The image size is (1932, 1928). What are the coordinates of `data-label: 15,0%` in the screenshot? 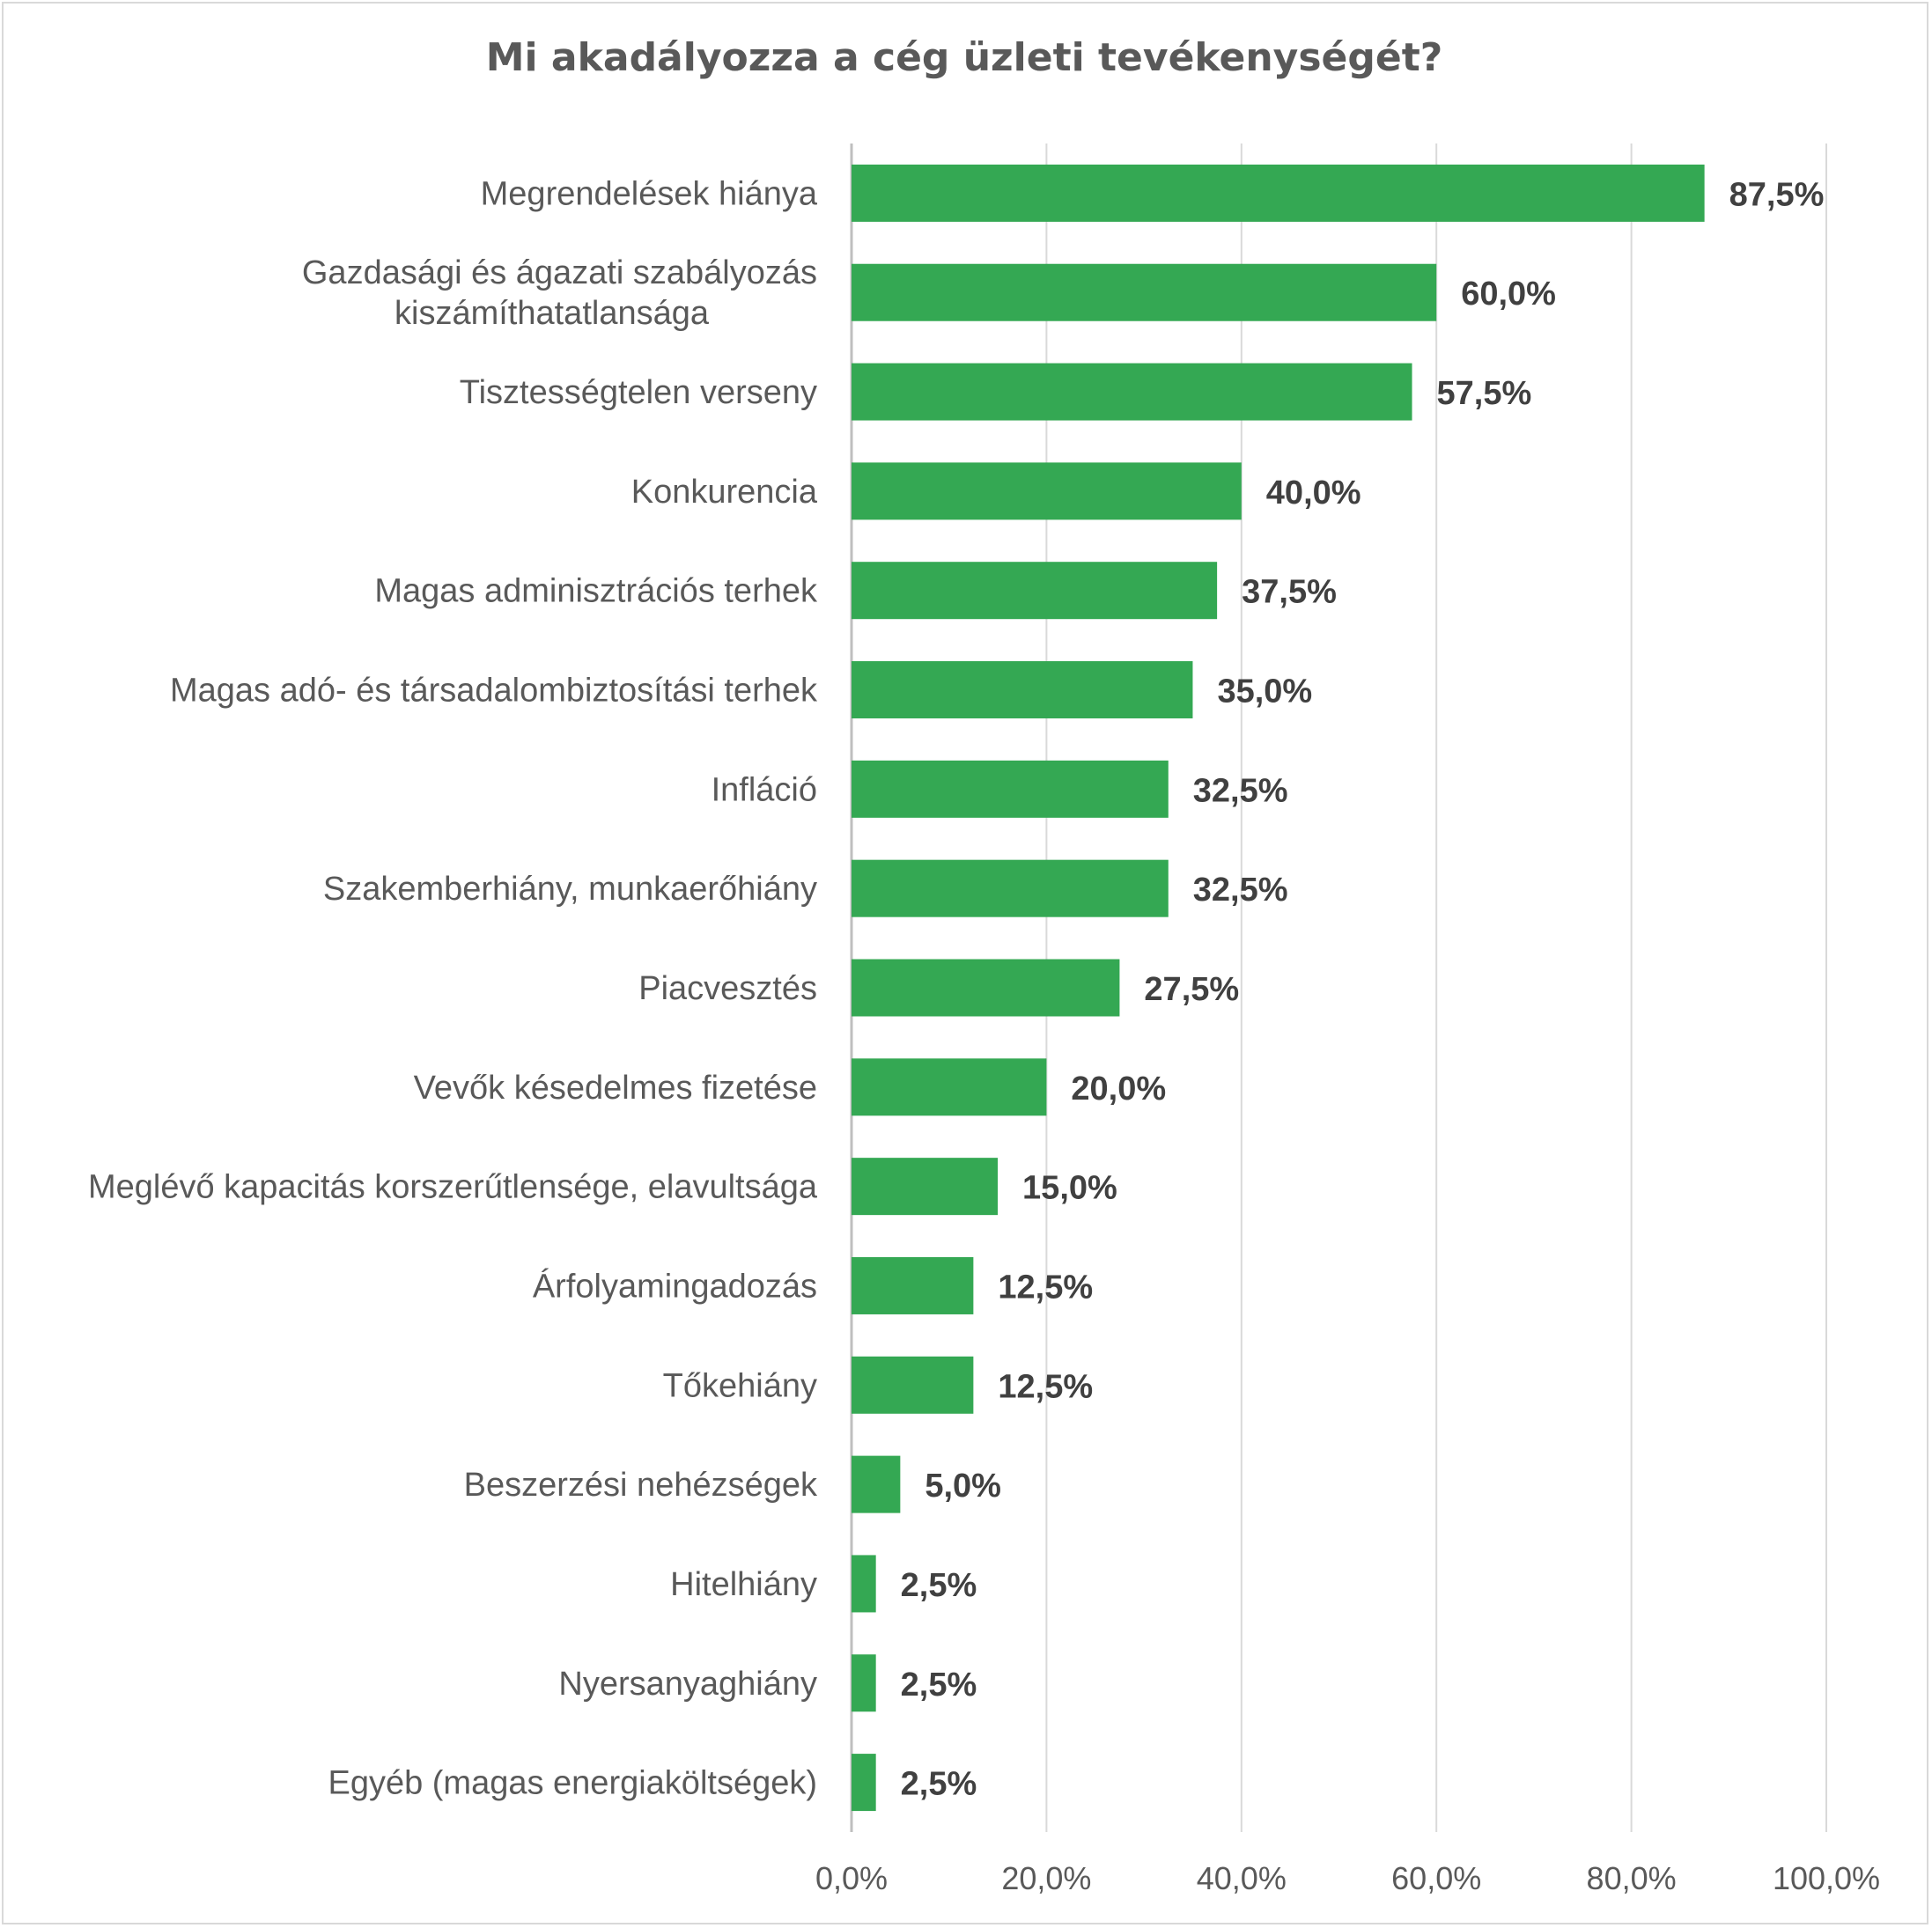 It's located at (1069, 1188).